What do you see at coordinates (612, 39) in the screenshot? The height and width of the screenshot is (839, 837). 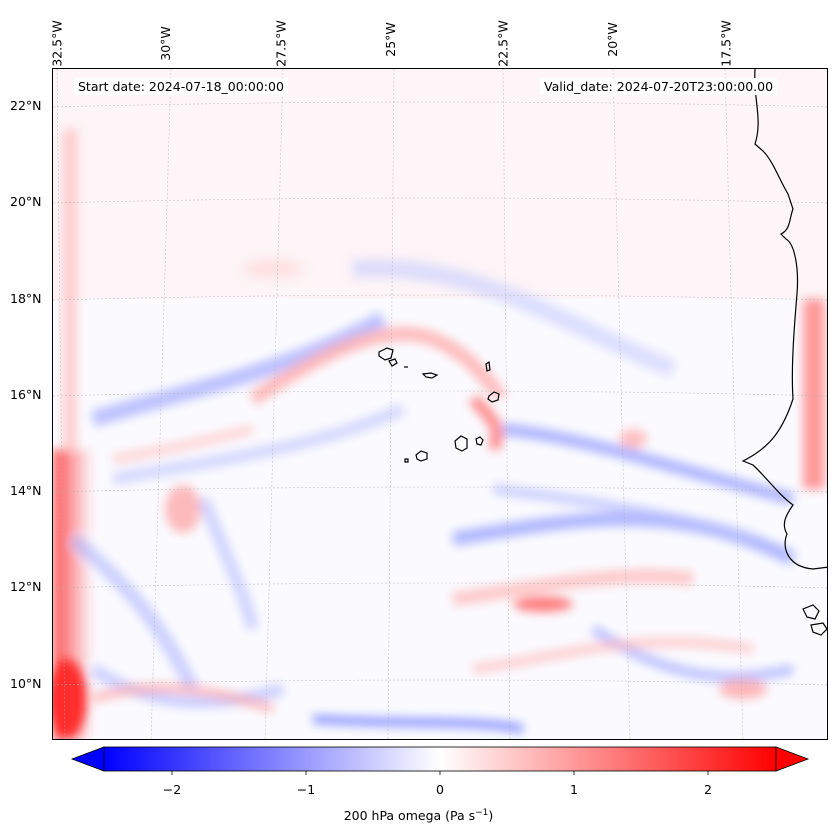 I see `lon-label-20w: 20°W` at bounding box center [612, 39].